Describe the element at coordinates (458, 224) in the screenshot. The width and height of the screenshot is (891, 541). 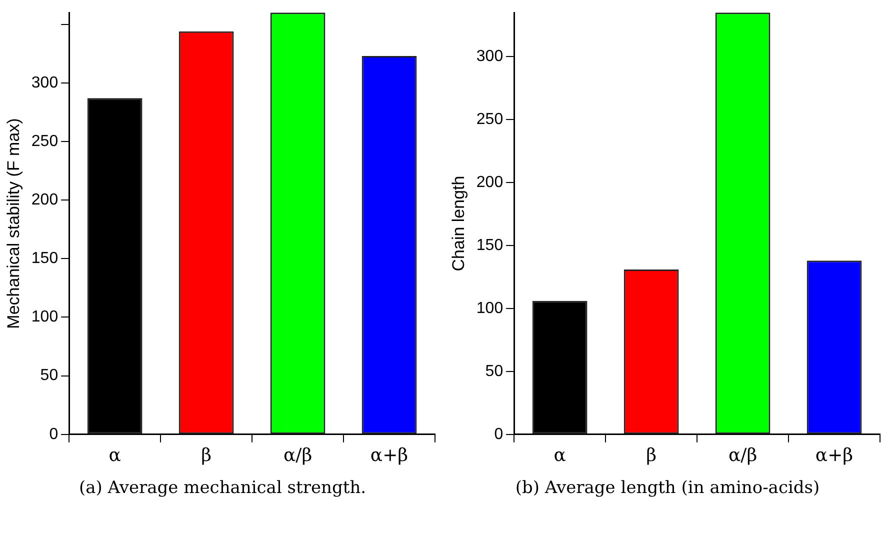
I see `y-axis-title: Chain length` at that location.